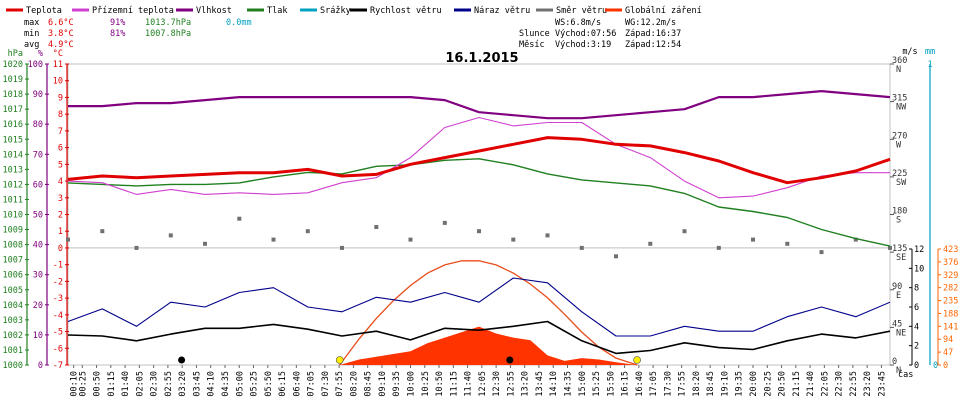 The width and height of the screenshot is (966, 400). I want to click on x-tick-label: 22:55, so click(854, 384).